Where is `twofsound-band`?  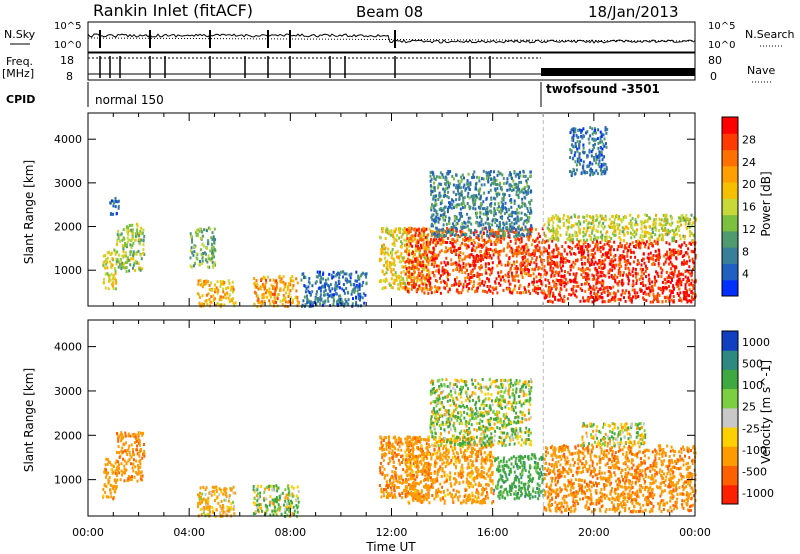 twofsound-band is located at coordinates (618, 72).